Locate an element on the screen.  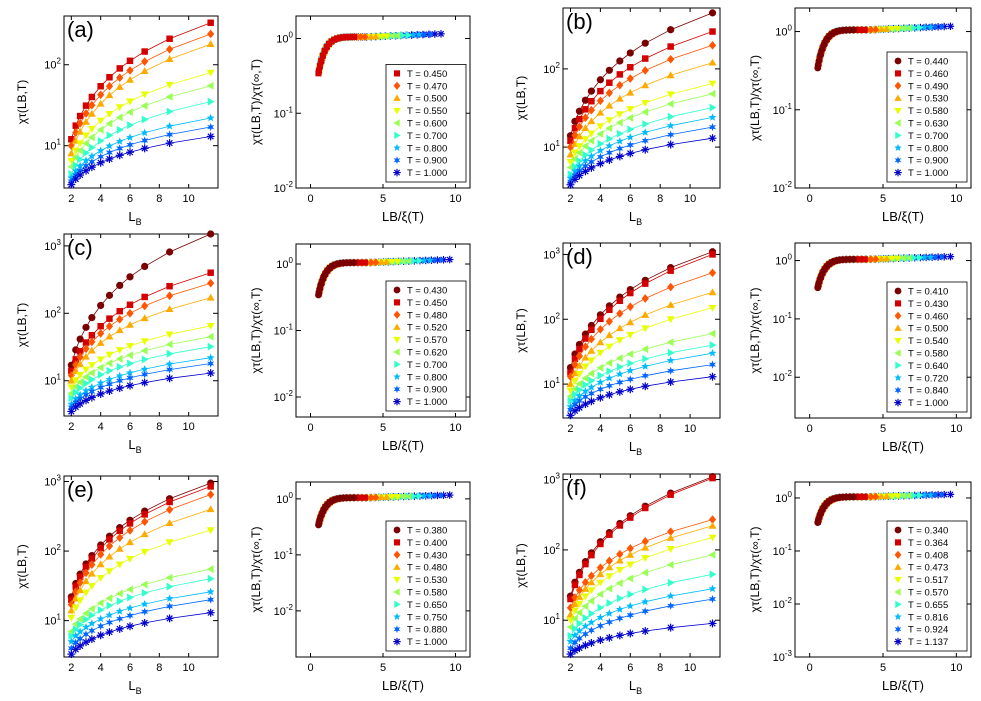
legend-entry: T = 0.500 is located at coordinates (420, 99).